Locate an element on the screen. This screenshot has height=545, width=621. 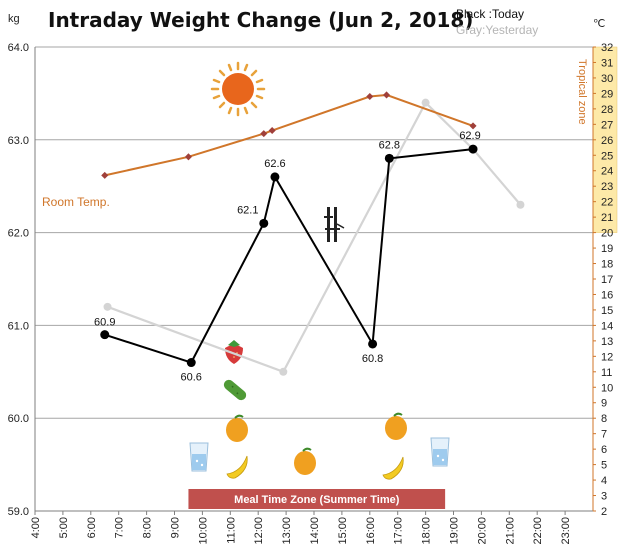
y-right-tick-label: 27 is located at coordinates (607, 125).